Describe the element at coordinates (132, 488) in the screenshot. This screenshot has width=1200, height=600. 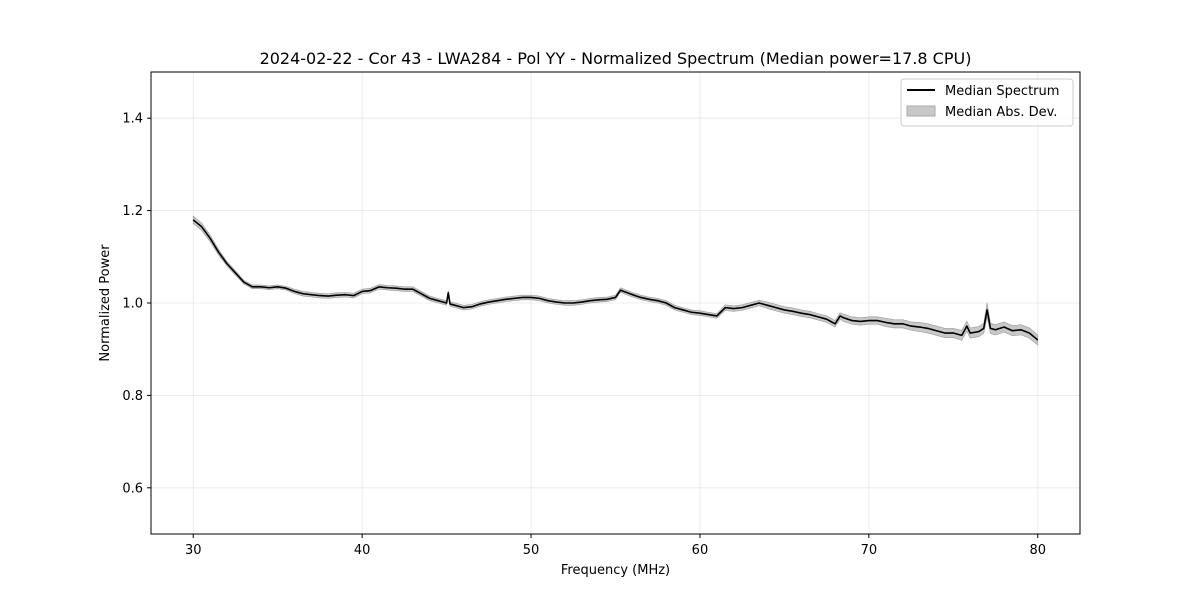
I see `y-tick-label: 0.6` at that location.